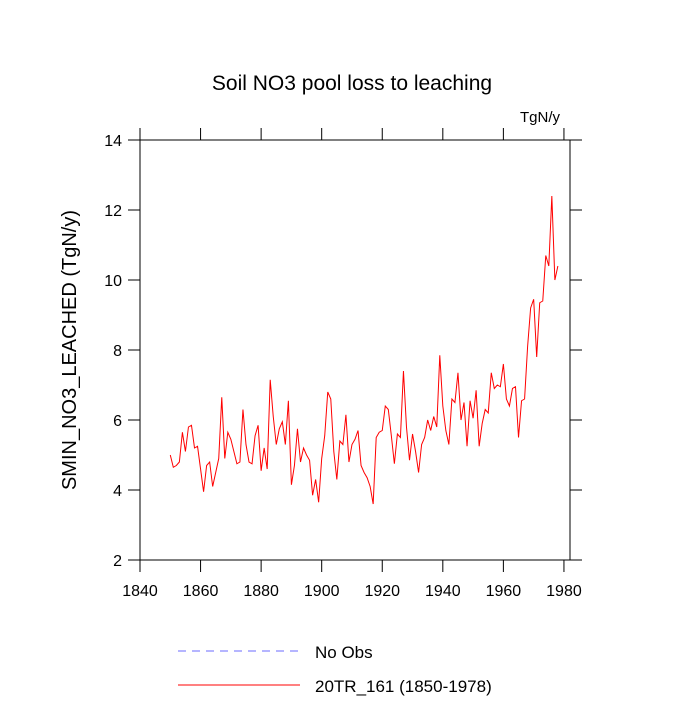 The image size is (700, 705). Describe the element at coordinates (117, 421) in the screenshot. I see `y-tick-label: 6` at that location.